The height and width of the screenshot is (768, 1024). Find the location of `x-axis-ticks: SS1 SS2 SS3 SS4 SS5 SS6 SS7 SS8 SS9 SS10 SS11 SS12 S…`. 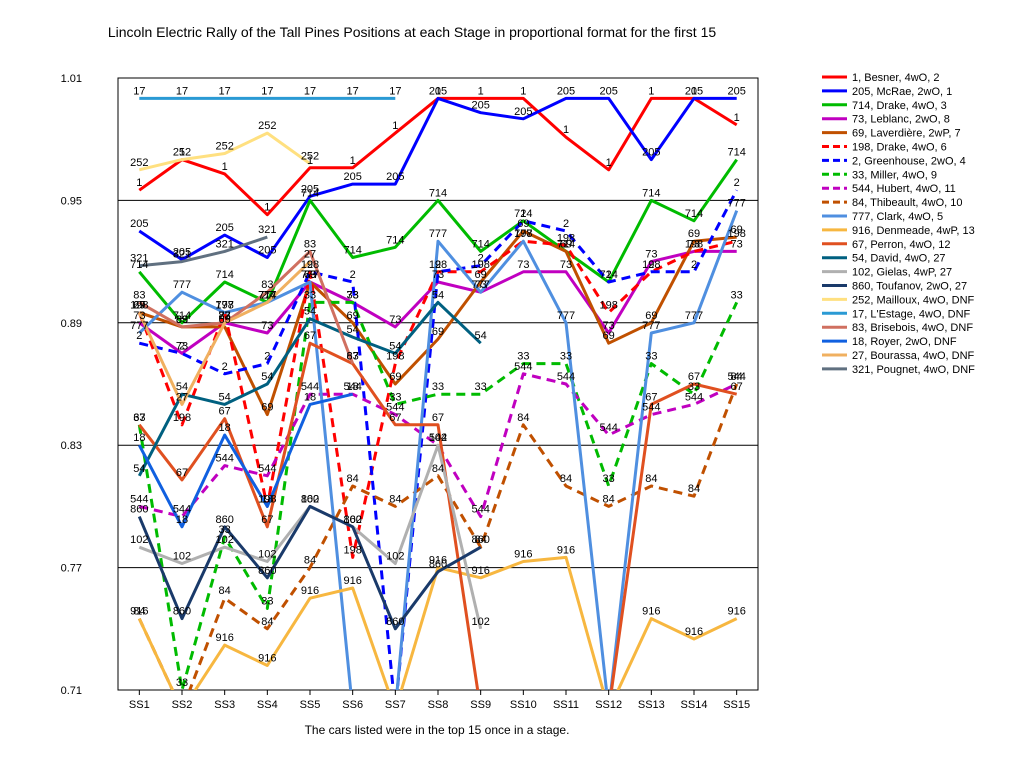

x-axis-ticks: SS1 SS2 SS3 SS4 SS5 SS6 SS7 SS8 SS9 SS10 SS11 SS12 S… is located at coordinates (439, 700).